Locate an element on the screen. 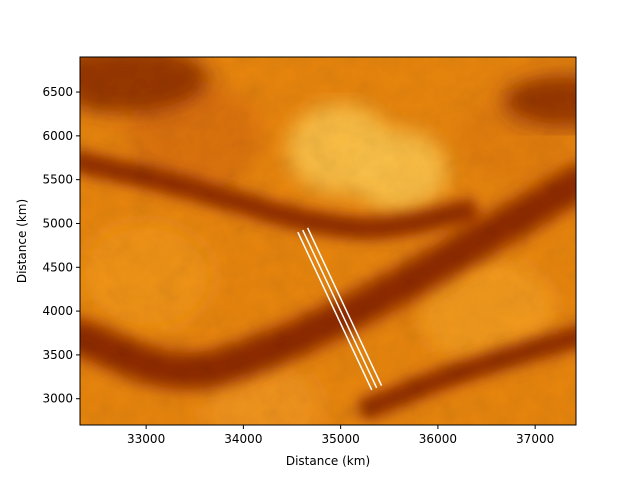 The image size is (640, 478). x-tick-label: 36000 is located at coordinates (438, 439).